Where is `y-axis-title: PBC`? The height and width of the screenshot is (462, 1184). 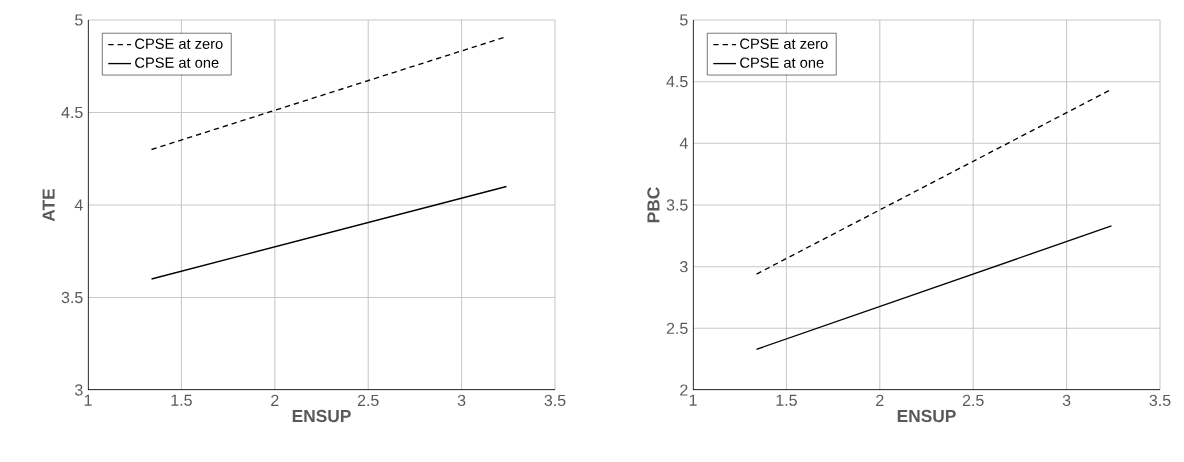 y-axis-title: PBC is located at coordinates (653, 205).